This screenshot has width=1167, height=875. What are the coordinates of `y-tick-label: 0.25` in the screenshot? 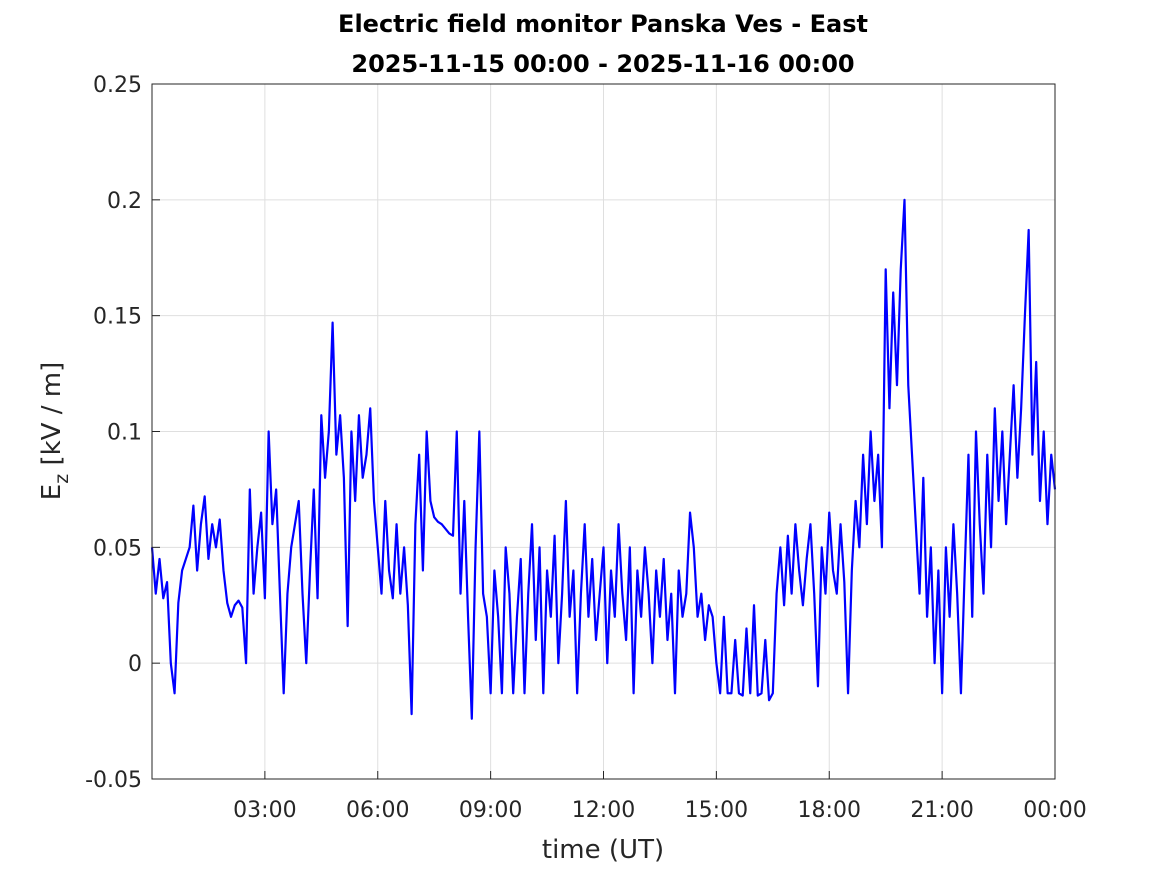 It's located at (117, 85).